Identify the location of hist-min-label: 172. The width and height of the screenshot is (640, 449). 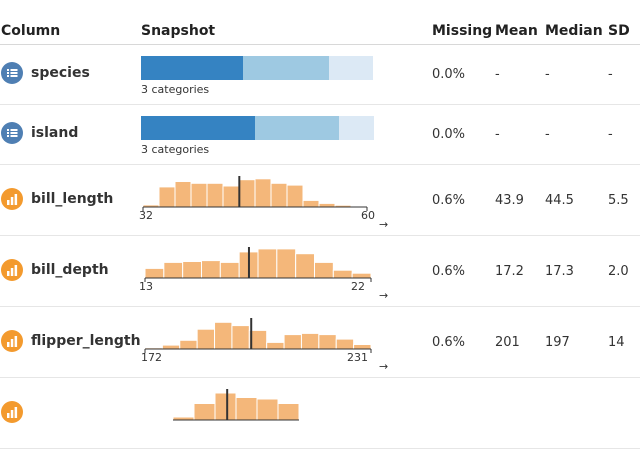
(151, 357).